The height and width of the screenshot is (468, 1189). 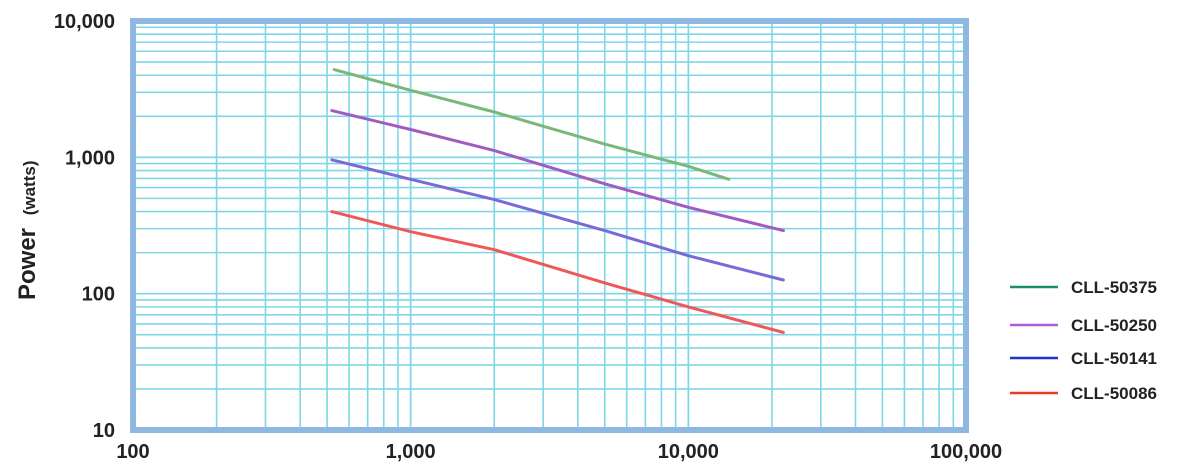 What do you see at coordinates (1114, 358) in the screenshot?
I see `legend-label-cll-50141: CLL-50141` at bounding box center [1114, 358].